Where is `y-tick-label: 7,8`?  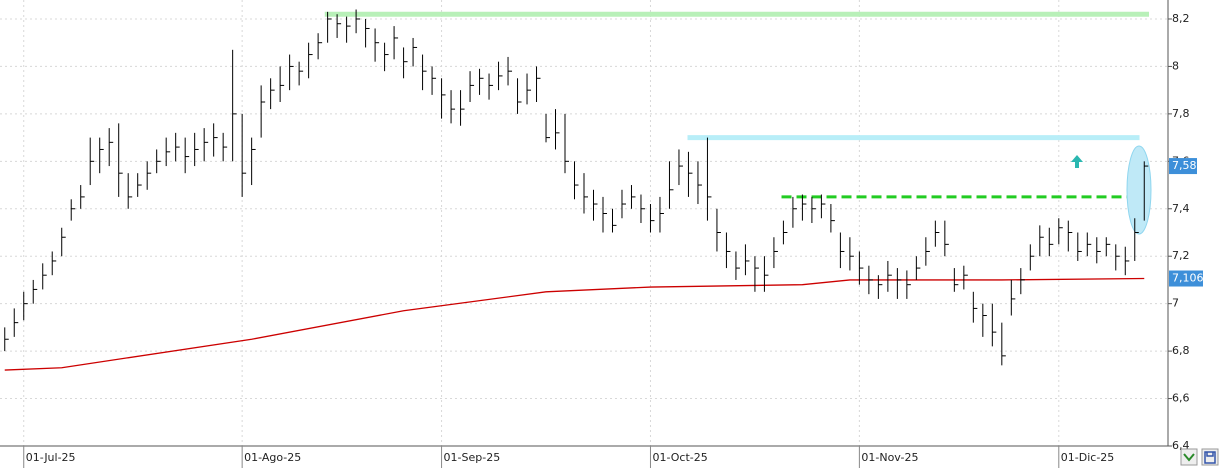
y-tick-label: 7,8 is located at coordinates (1181, 113).